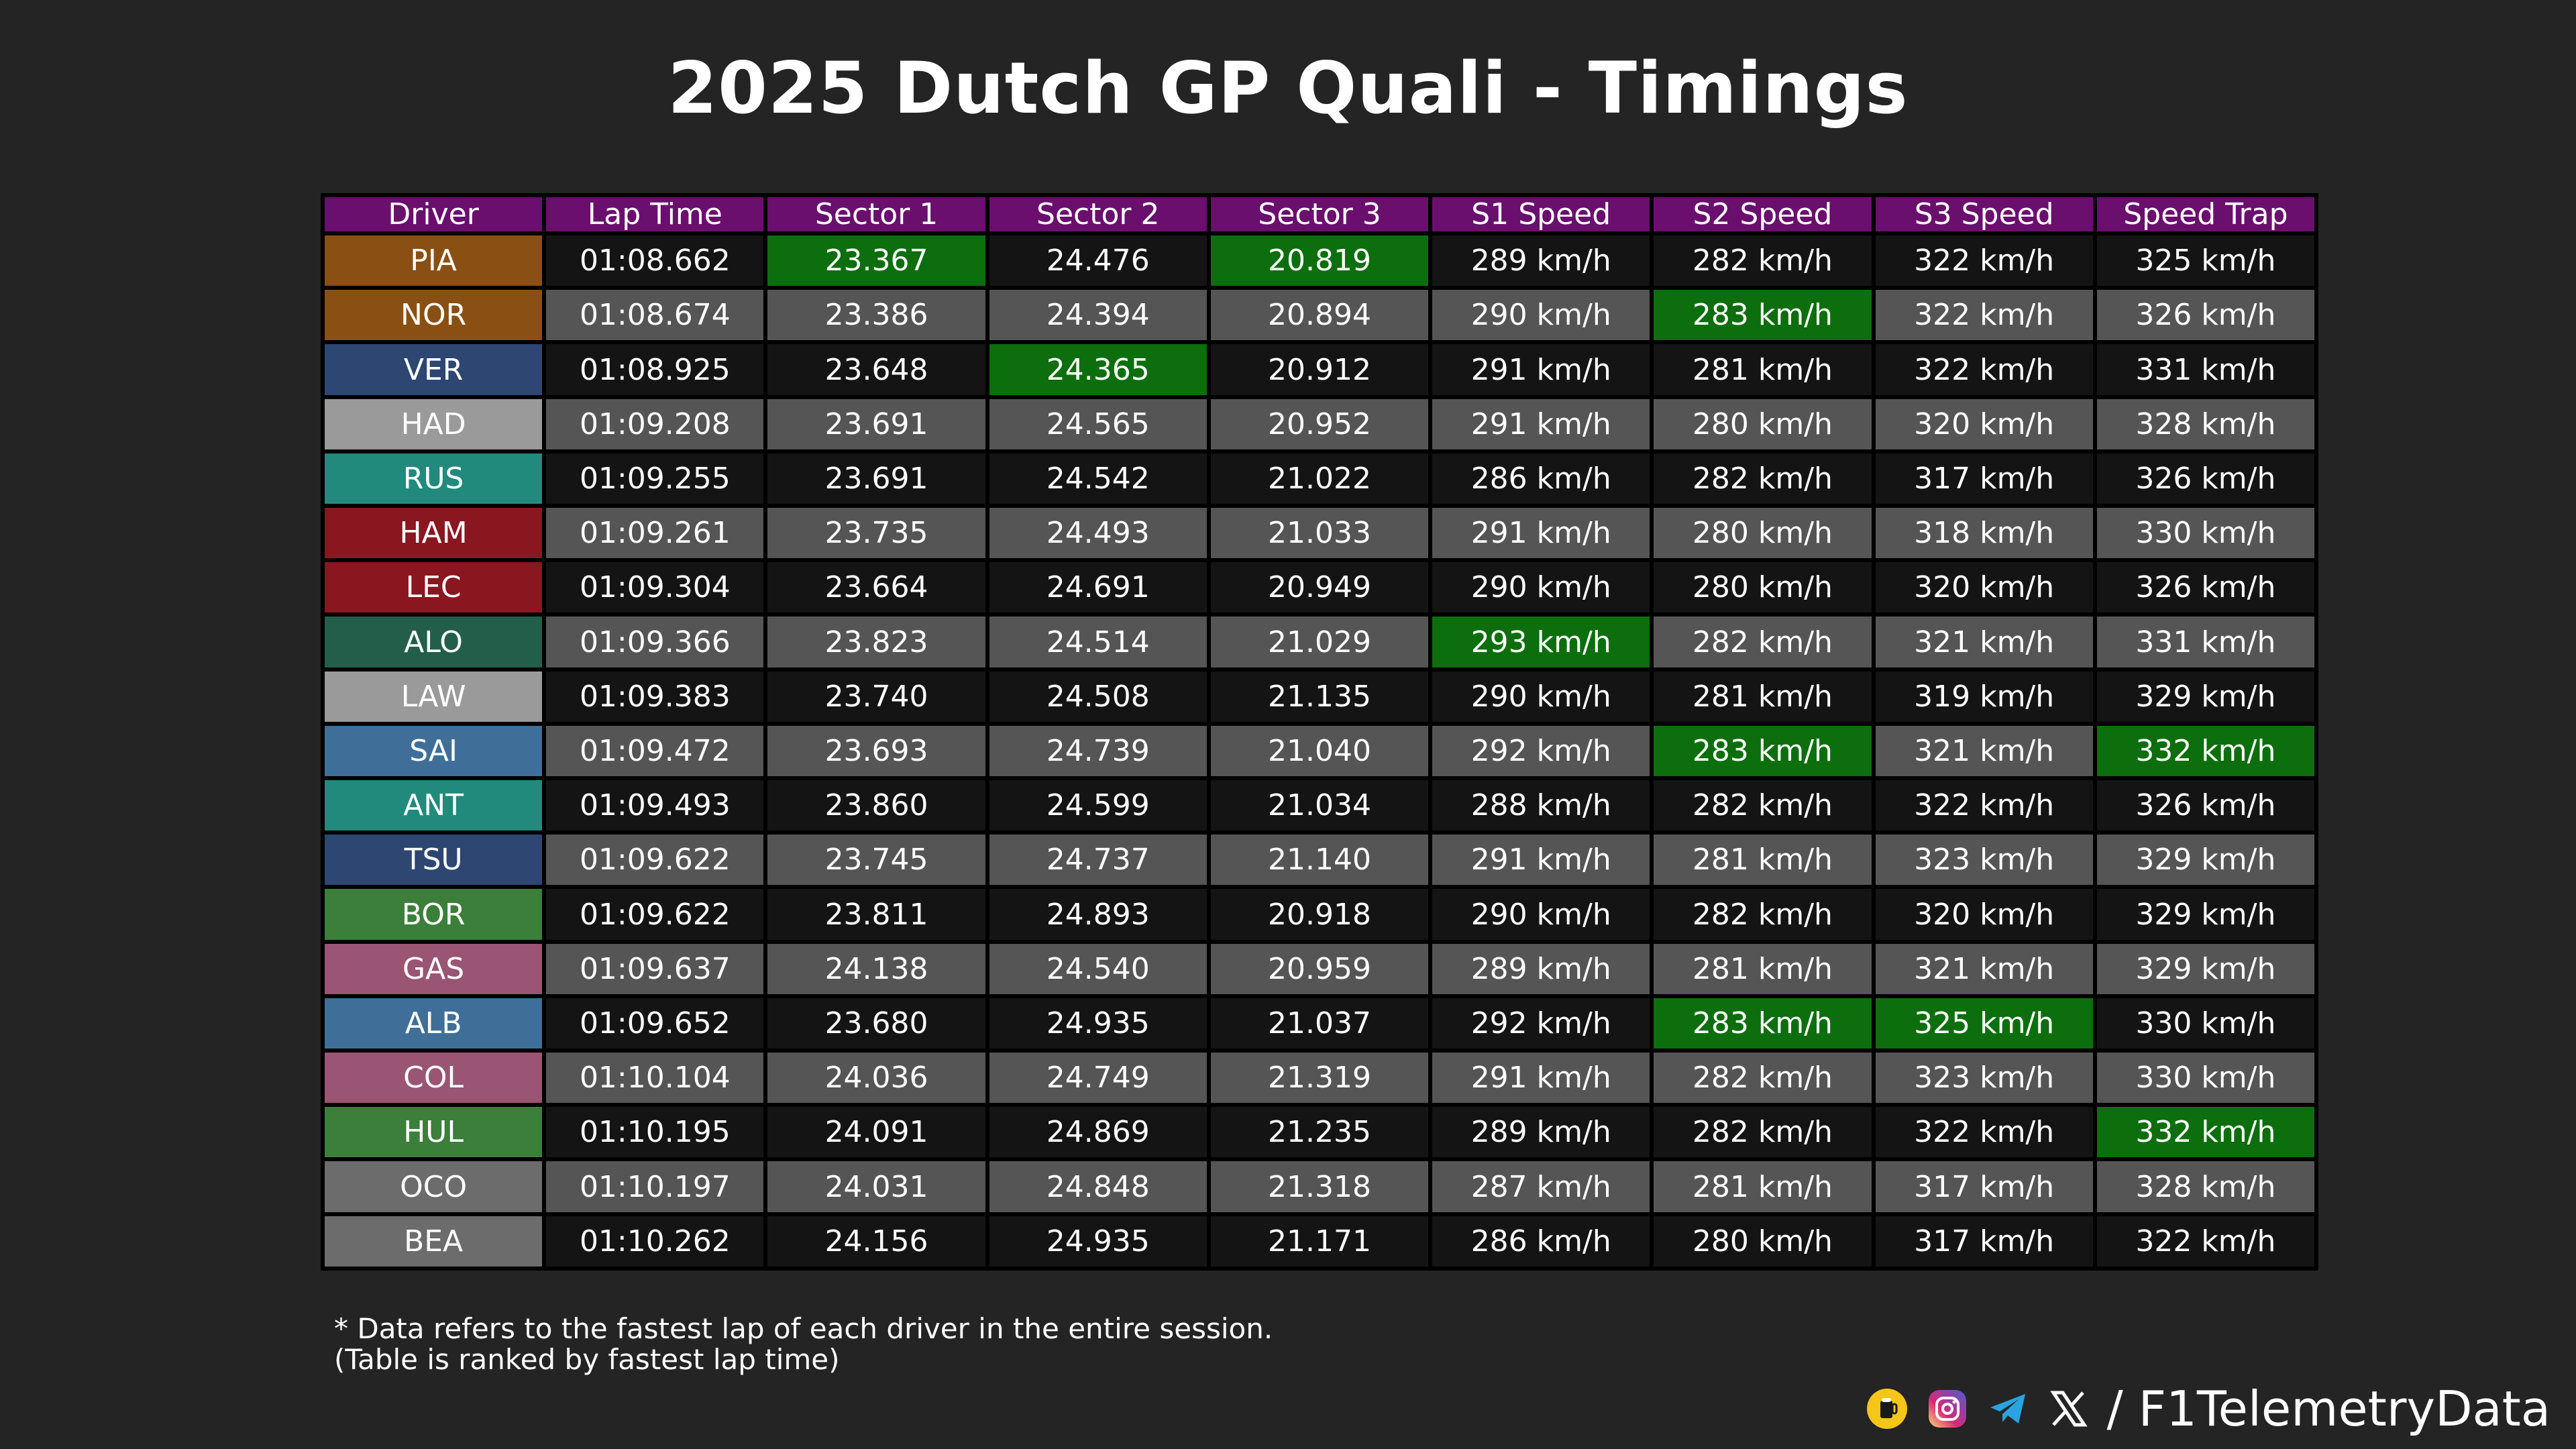  Describe the element at coordinates (1098, 423) in the screenshot. I see `value-cell: 24.565` at that location.